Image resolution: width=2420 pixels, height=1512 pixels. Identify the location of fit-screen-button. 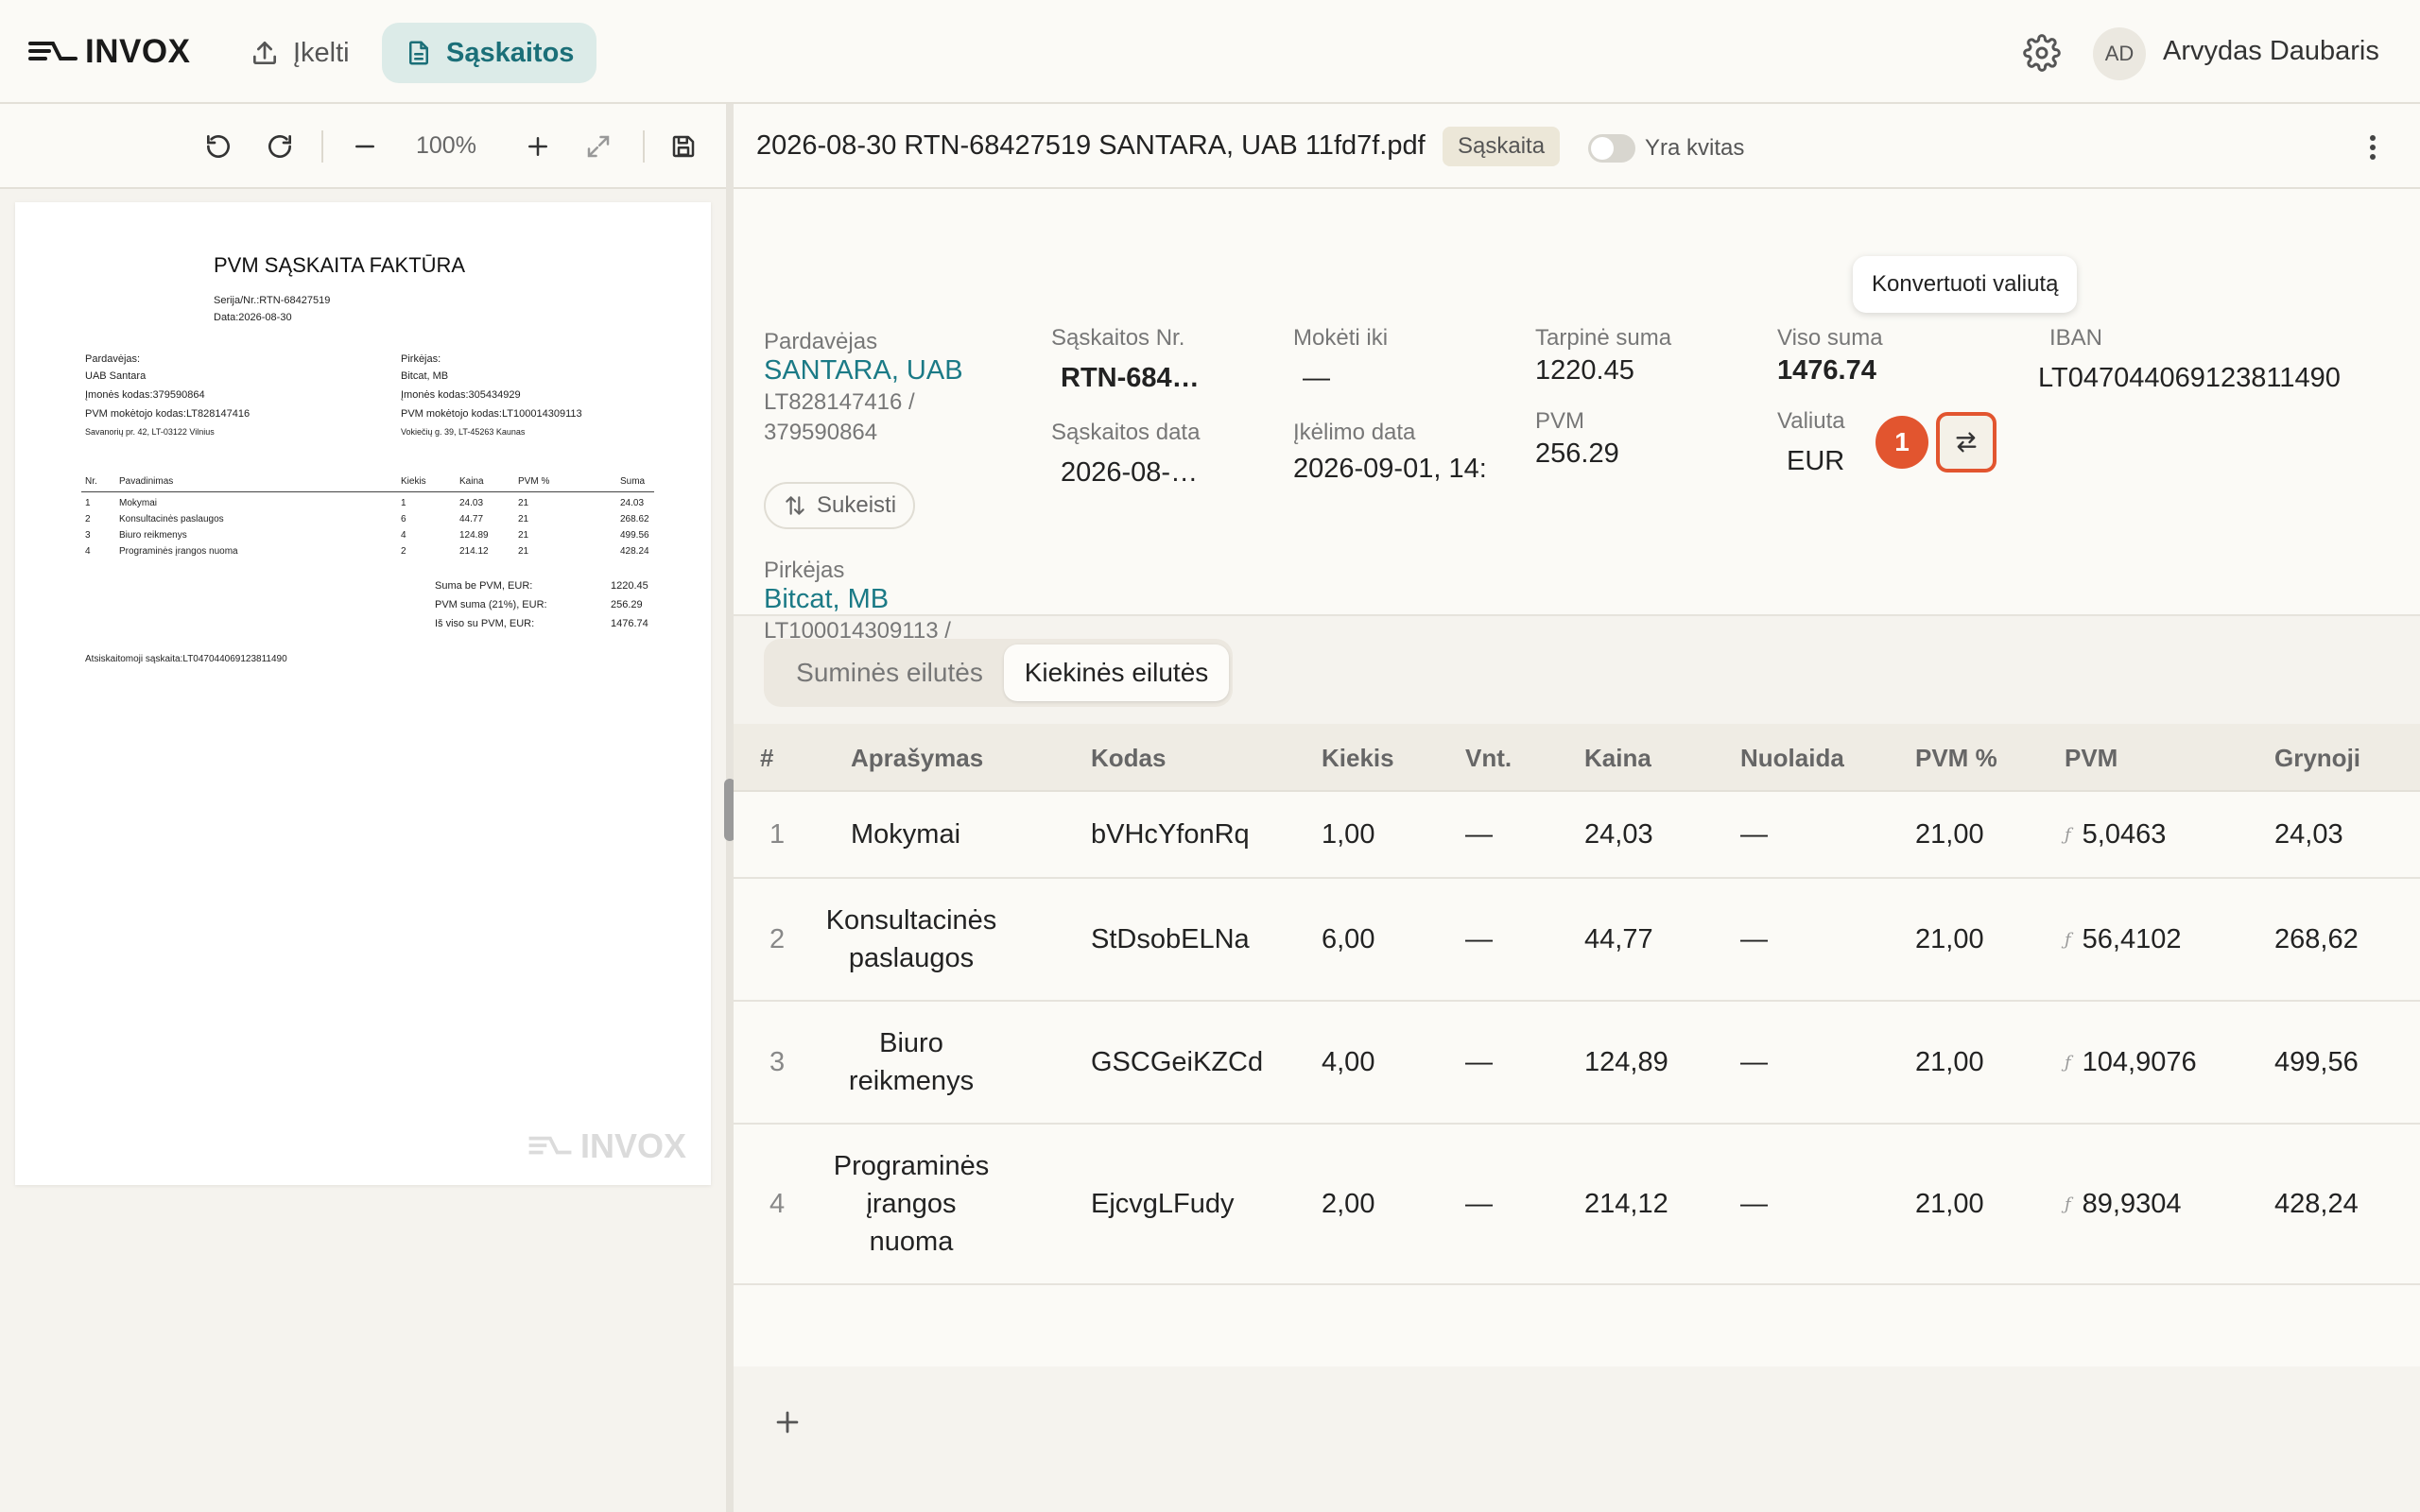
(598, 146).